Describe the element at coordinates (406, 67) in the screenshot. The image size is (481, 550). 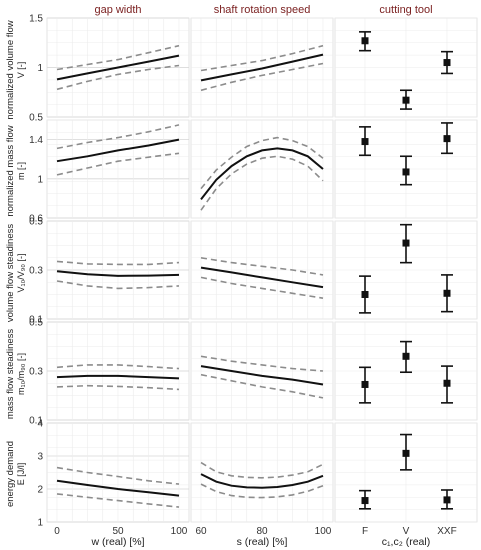
I see `volume-flow-vs-cutting-tool` at that location.